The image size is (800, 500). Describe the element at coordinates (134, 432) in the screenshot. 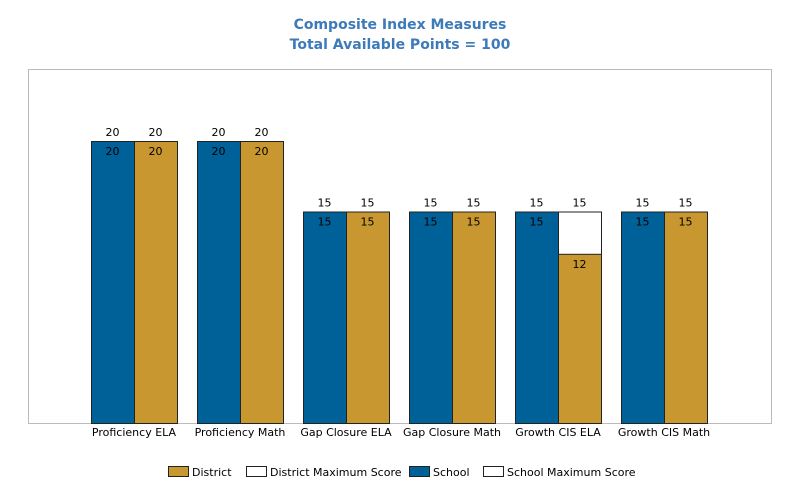

I see `category-label-proficiency-ela: Proficiency ELA` at that location.